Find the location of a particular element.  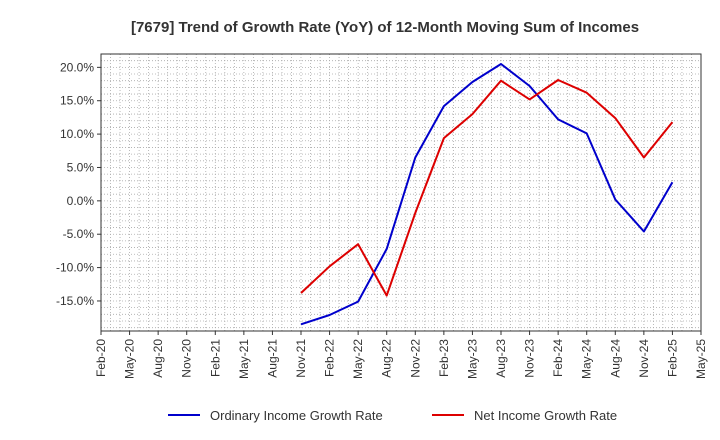

y-tick-label: -10.0% is located at coordinates (75, 268).